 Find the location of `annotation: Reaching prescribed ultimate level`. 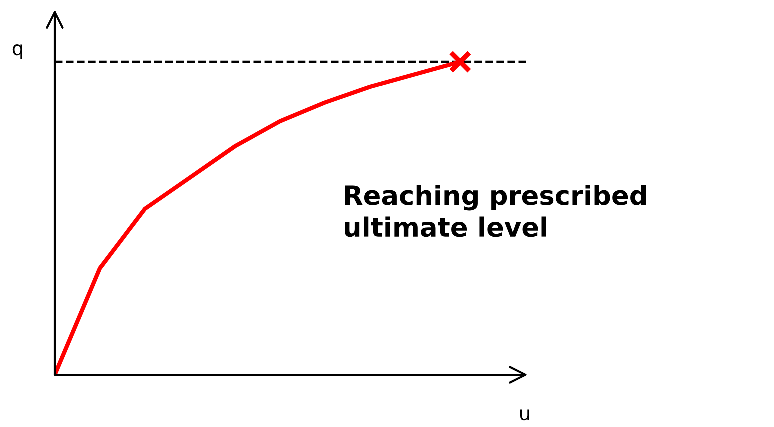

annotation: Reaching prescribed ultimate level is located at coordinates (495, 211).